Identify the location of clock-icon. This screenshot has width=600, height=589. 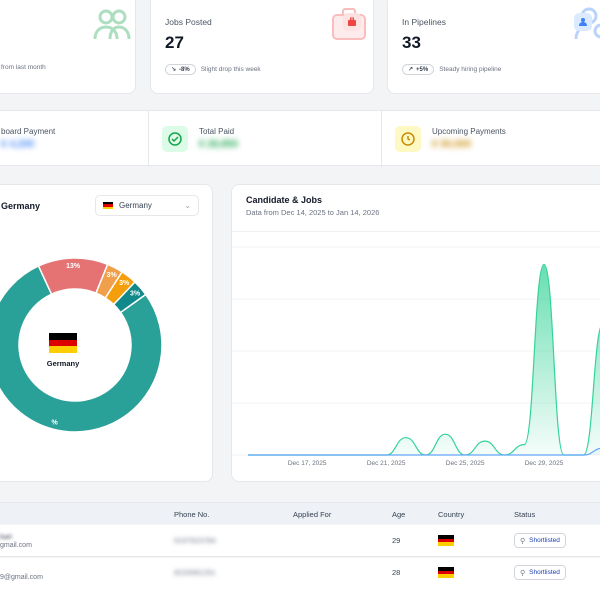
(408, 139).